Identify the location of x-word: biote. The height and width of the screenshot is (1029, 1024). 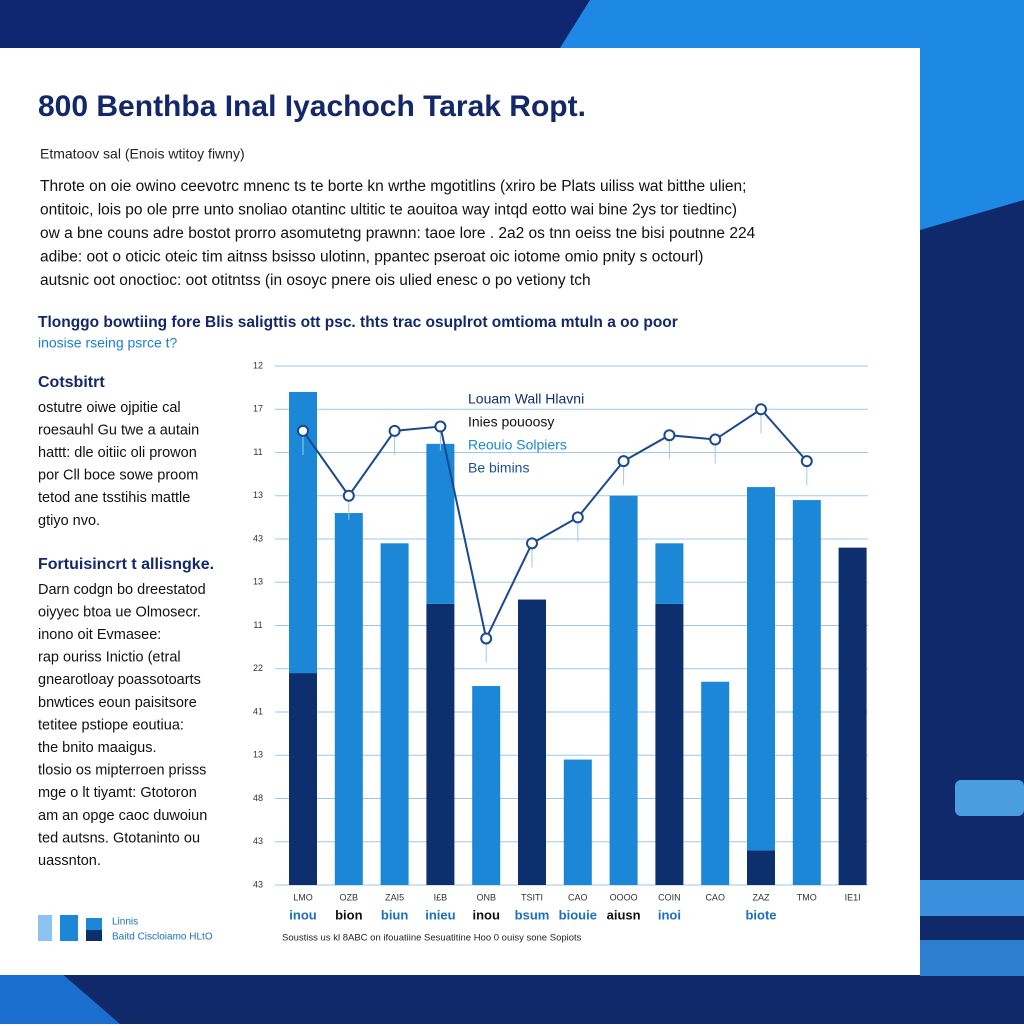
(760, 914).